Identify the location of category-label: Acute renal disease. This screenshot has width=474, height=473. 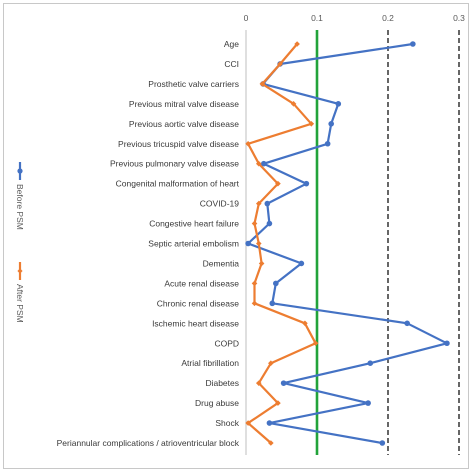
(201, 283).